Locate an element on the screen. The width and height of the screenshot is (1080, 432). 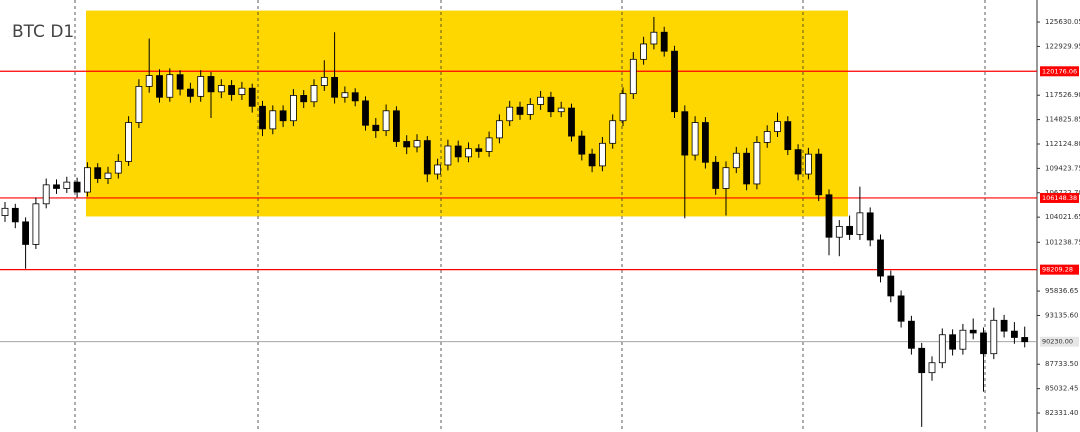
y-tick-label: 93135.60 is located at coordinates (1061, 315).